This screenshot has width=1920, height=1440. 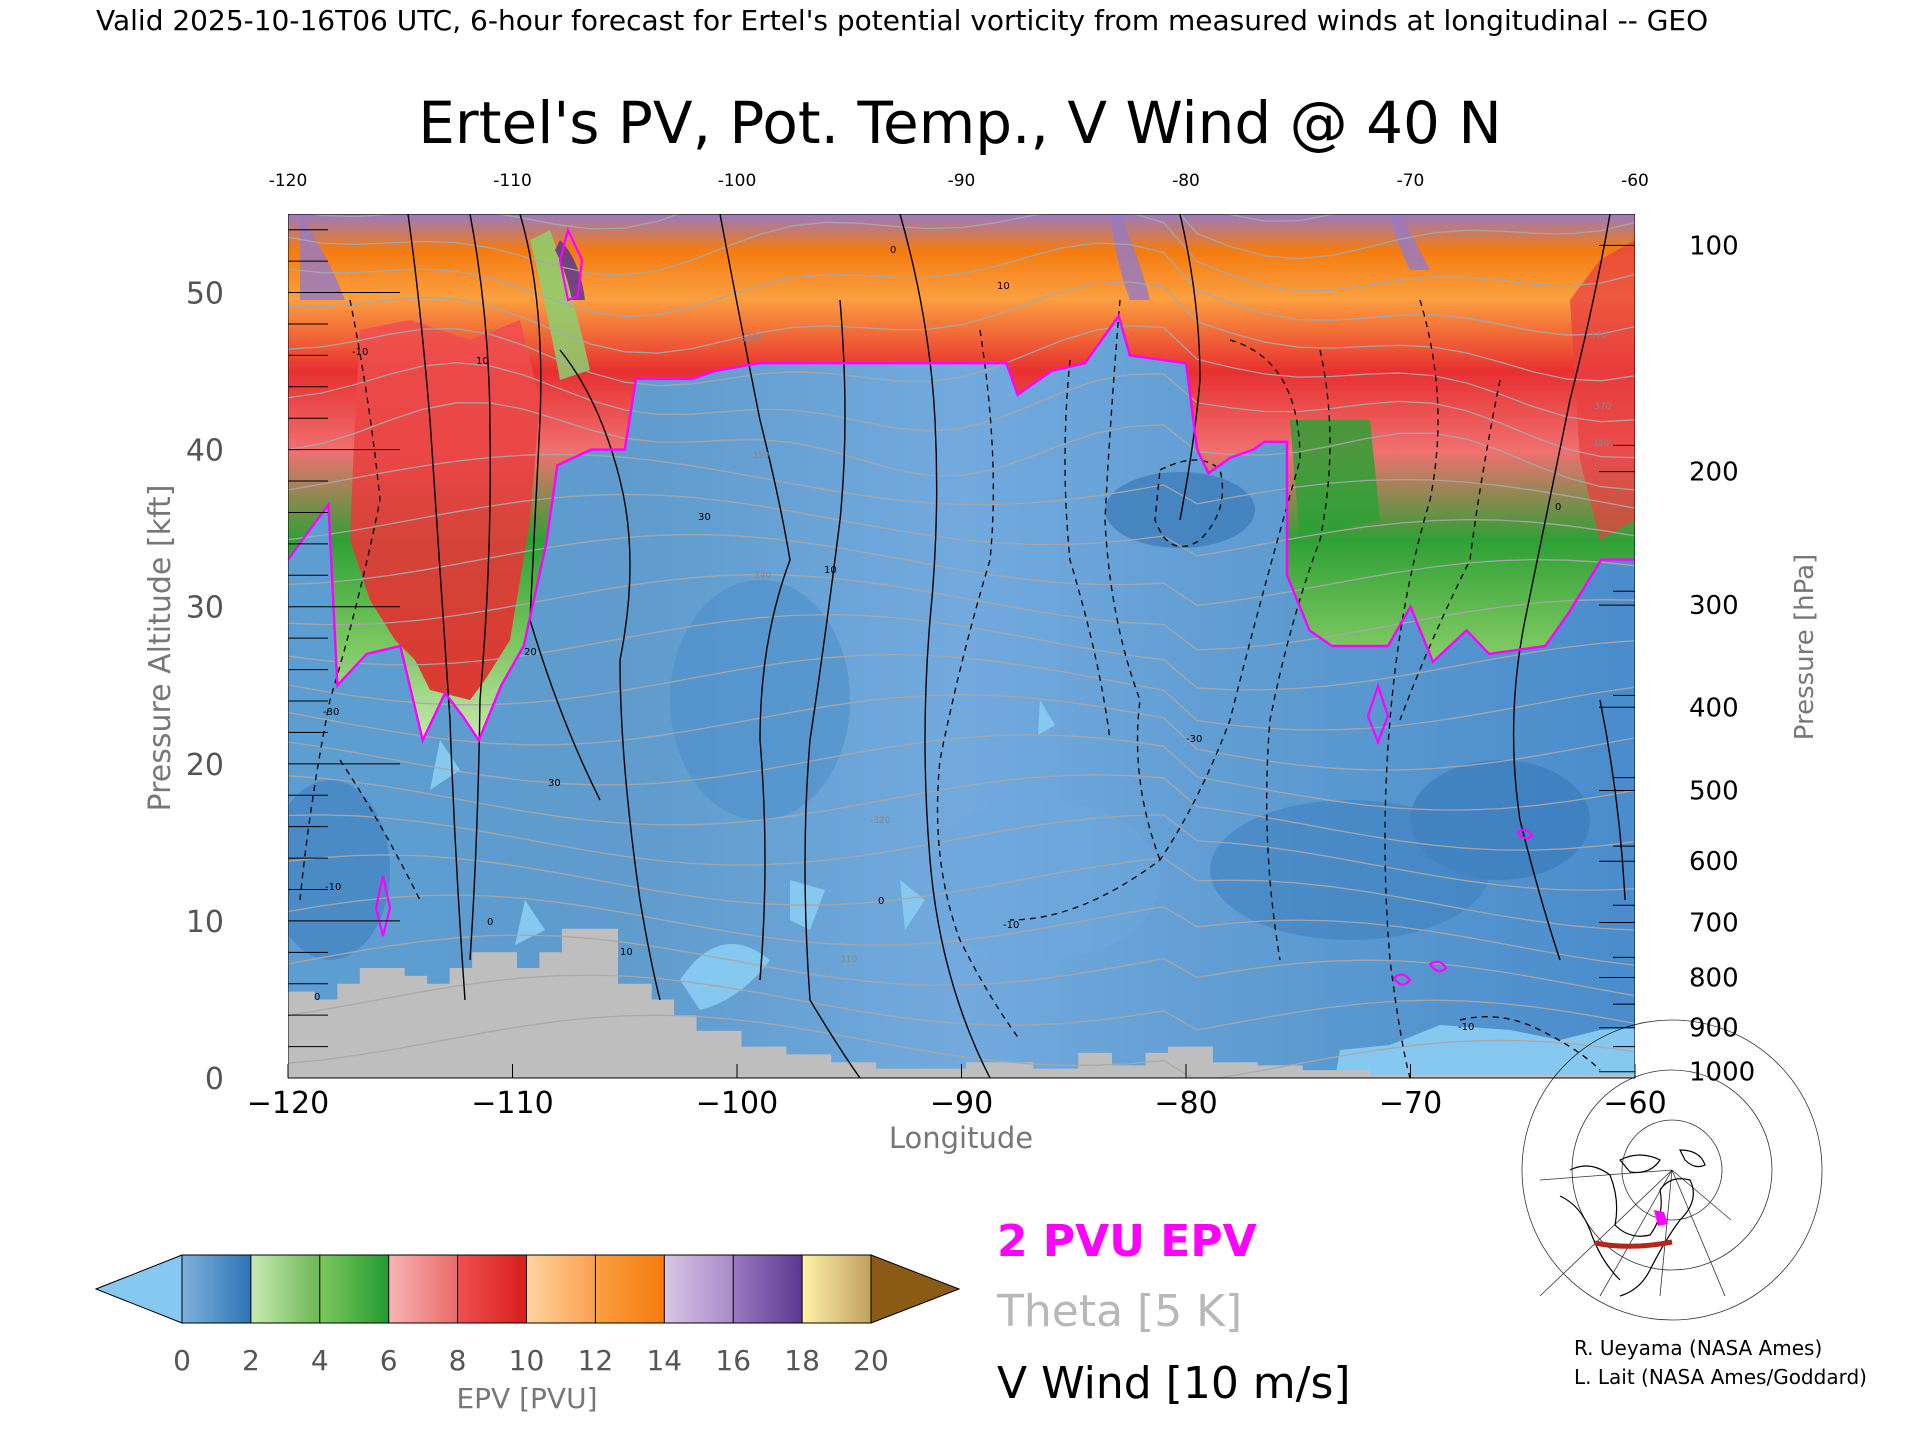 I want to click on strat-plumes, so click(x=865, y=377).